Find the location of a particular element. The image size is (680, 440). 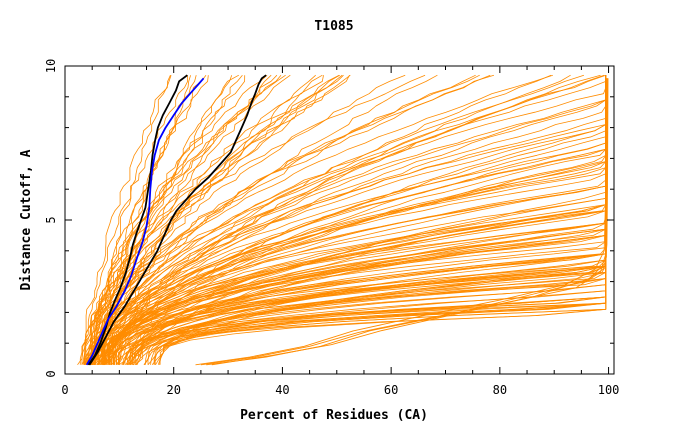

x-axis-label: Percent of Residues (CA) is located at coordinates (334, 415).